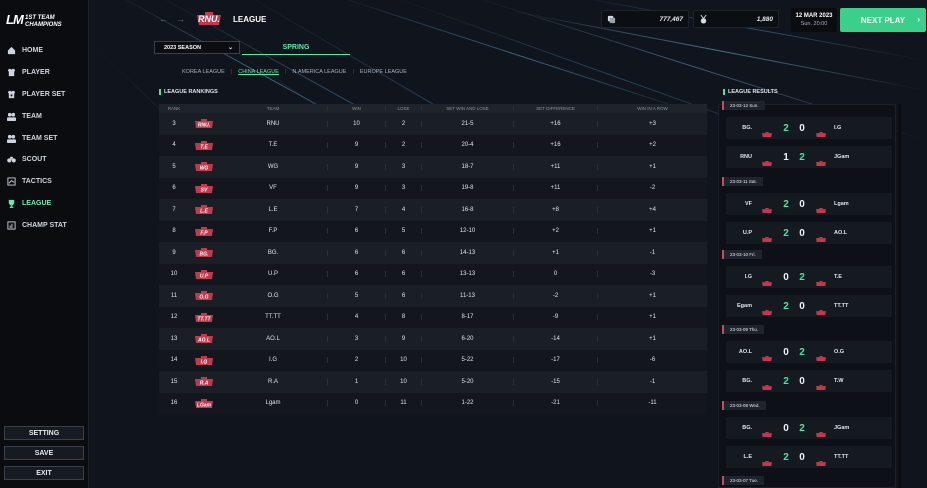 This screenshot has height=488, width=927. What do you see at coordinates (273, 209) in the screenshot?
I see `team-cell: L.E` at bounding box center [273, 209].